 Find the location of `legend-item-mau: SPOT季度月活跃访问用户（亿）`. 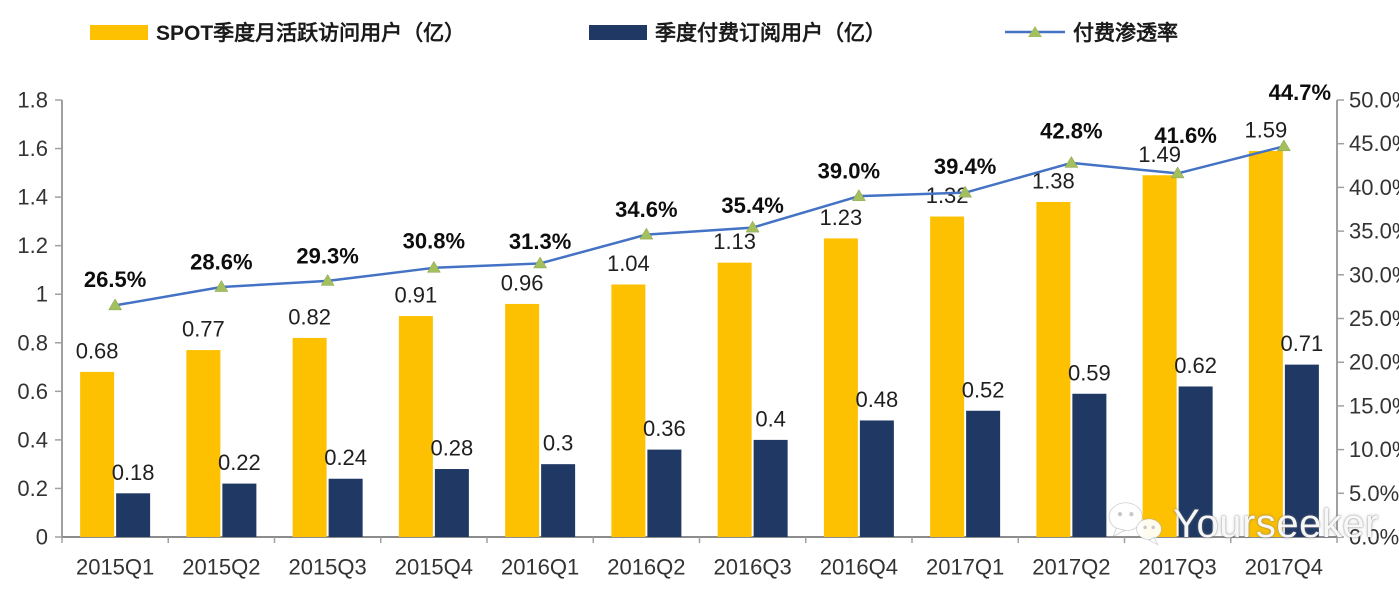

legend-item-mau: SPOT季度月活跃访问用户（亿） is located at coordinates (277, 32).